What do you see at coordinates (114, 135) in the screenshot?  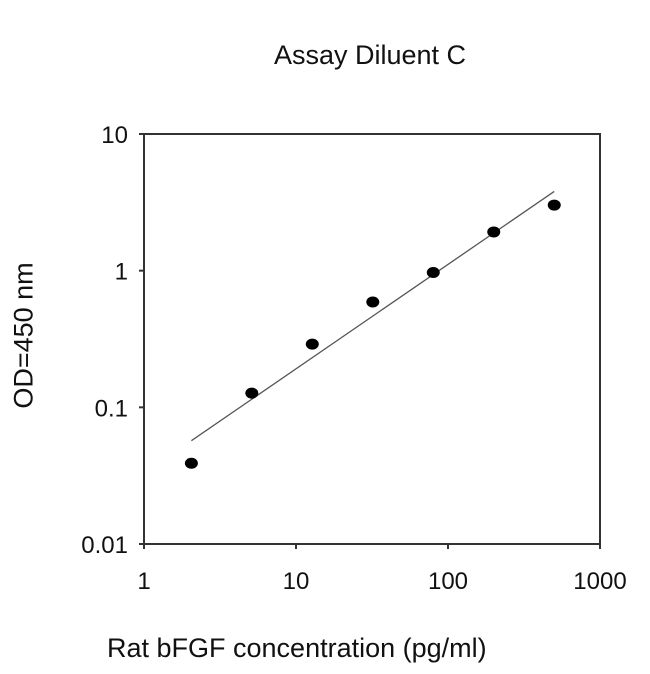 I see `y-tick-label: 10` at bounding box center [114, 135].